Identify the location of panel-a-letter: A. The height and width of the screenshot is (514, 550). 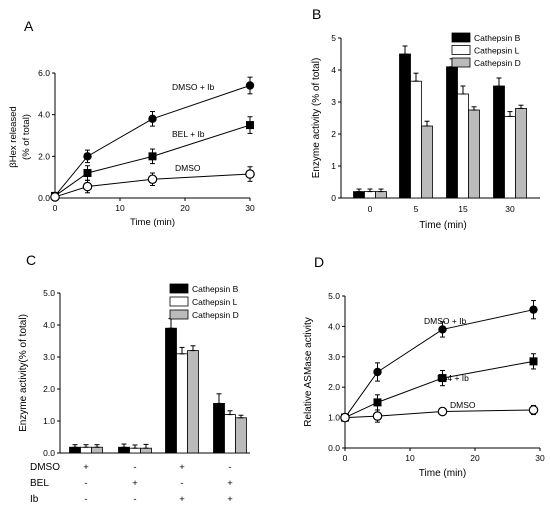
(29, 26).